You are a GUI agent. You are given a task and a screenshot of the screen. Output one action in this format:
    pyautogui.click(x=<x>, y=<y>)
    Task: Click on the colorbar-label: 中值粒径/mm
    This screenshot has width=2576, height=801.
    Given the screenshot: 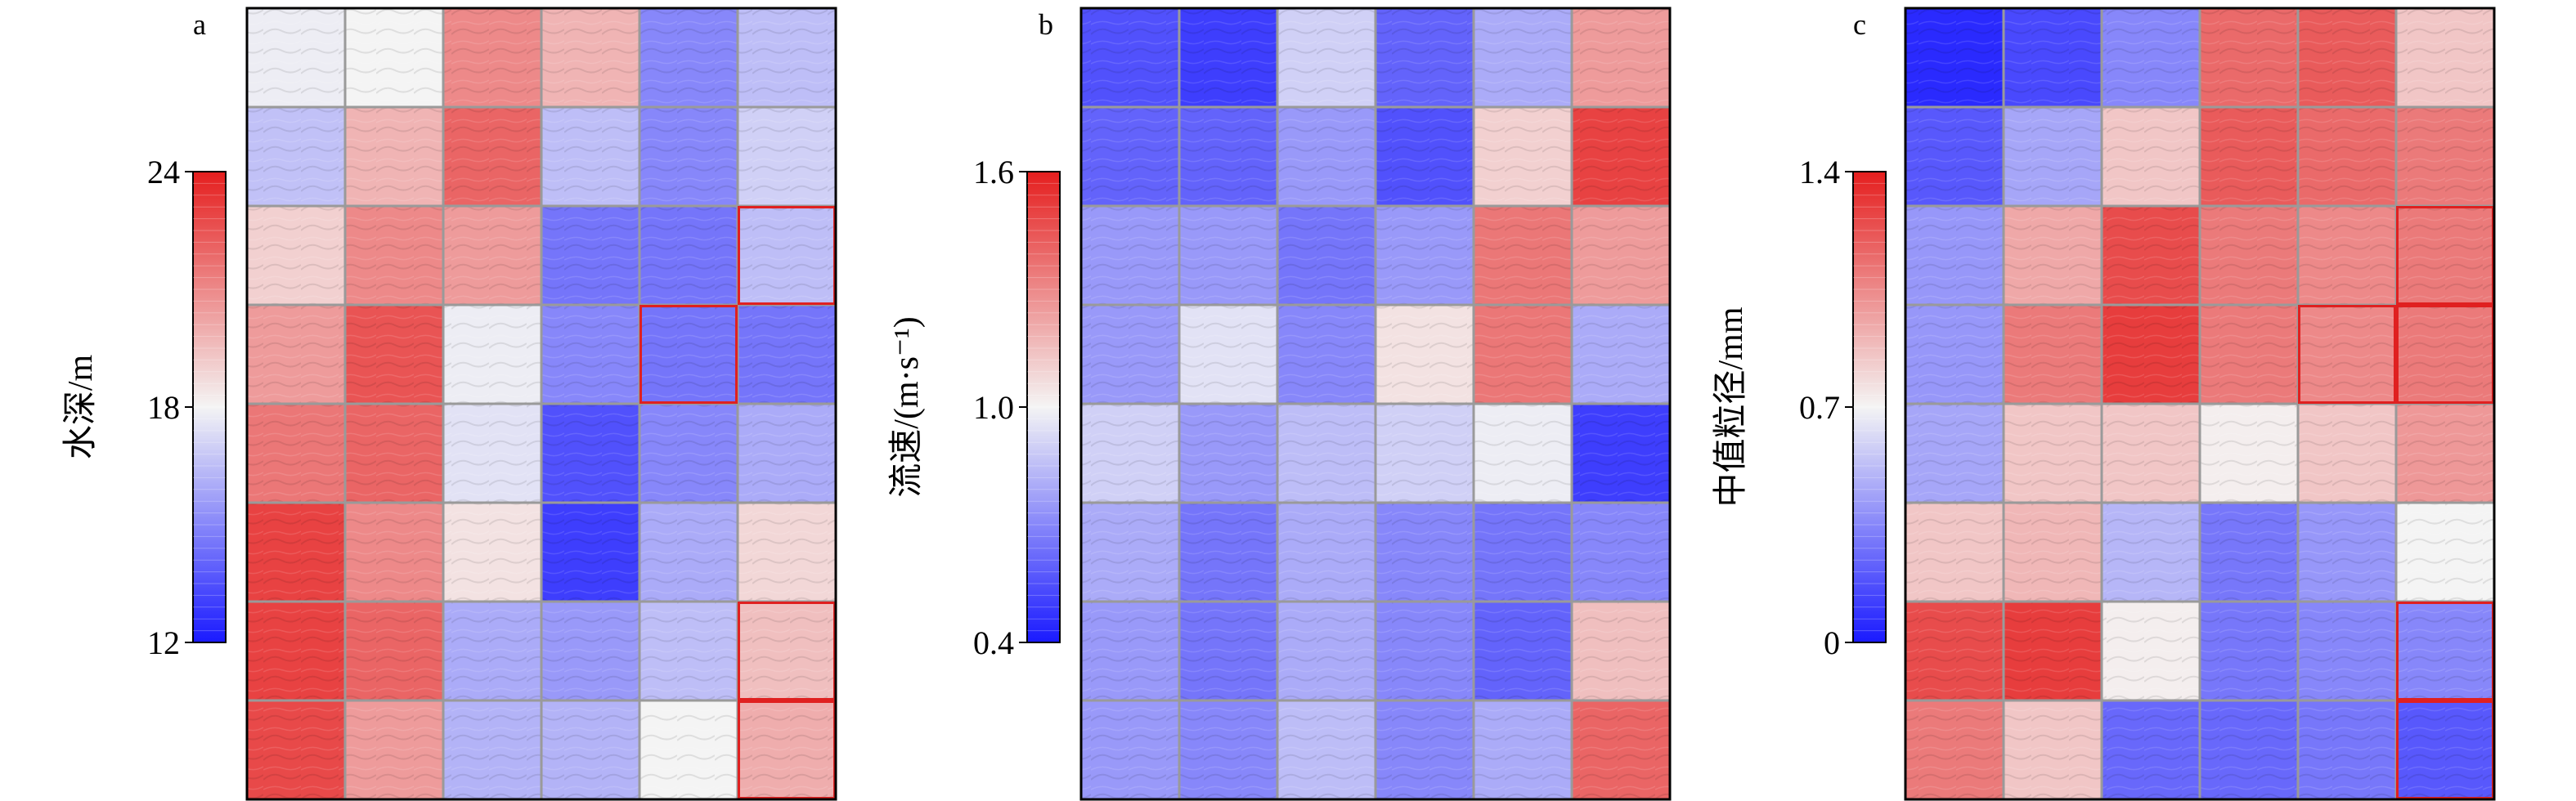 What is the action you would take?
    pyautogui.click(x=1731, y=407)
    